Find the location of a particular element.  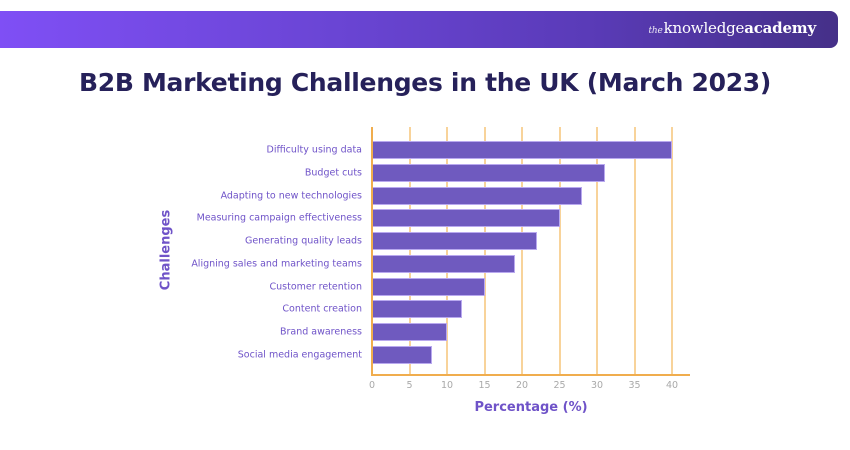

x-tick-label: 10 is located at coordinates (447, 385).